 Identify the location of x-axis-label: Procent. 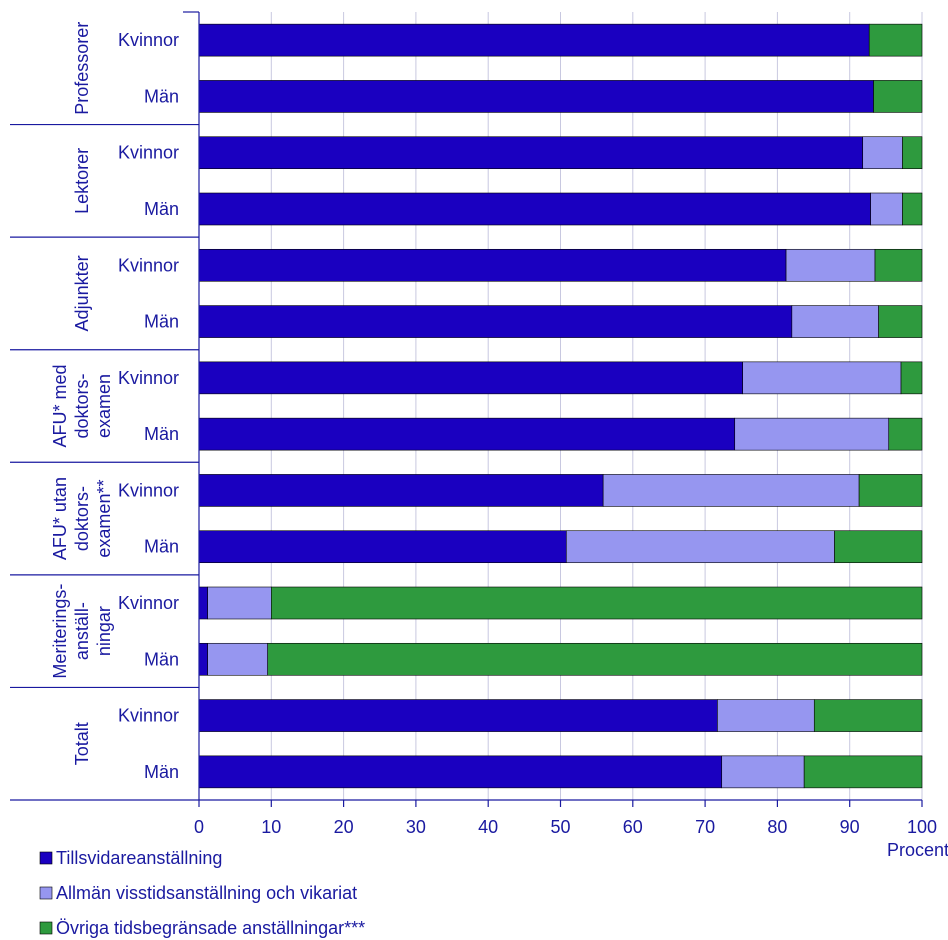
(917, 850).